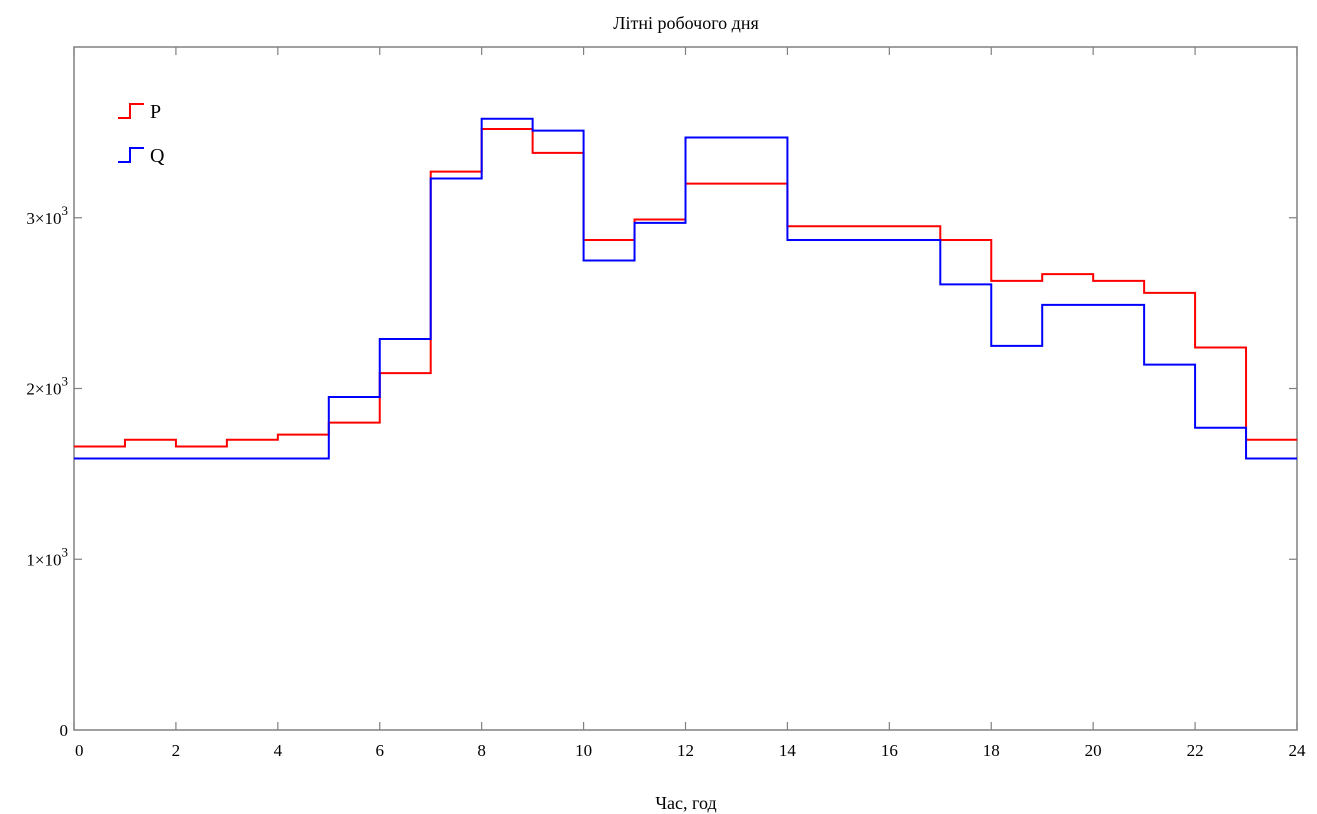 This screenshot has width=1317, height=814. What do you see at coordinates (155, 112) in the screenshot?
I see `legend-label-P: P` at bounding box center [155, 112].